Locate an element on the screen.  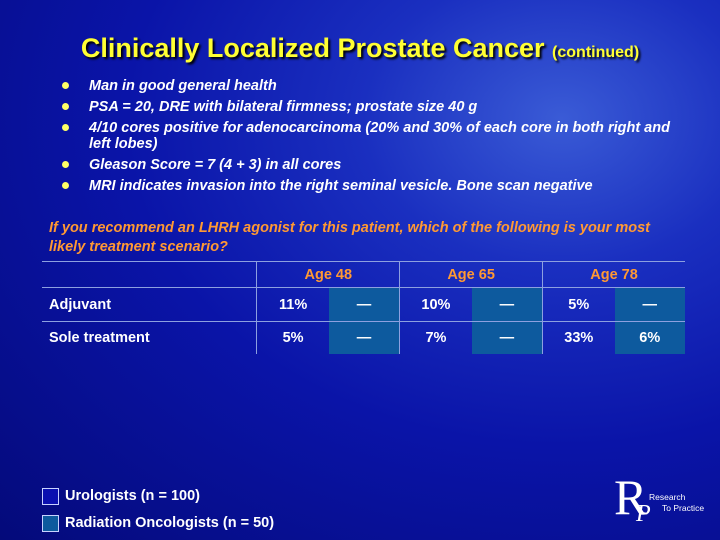
table-row: Sole treatment 5% — 7% — 33% 6% is located at coordinates (363, 337).